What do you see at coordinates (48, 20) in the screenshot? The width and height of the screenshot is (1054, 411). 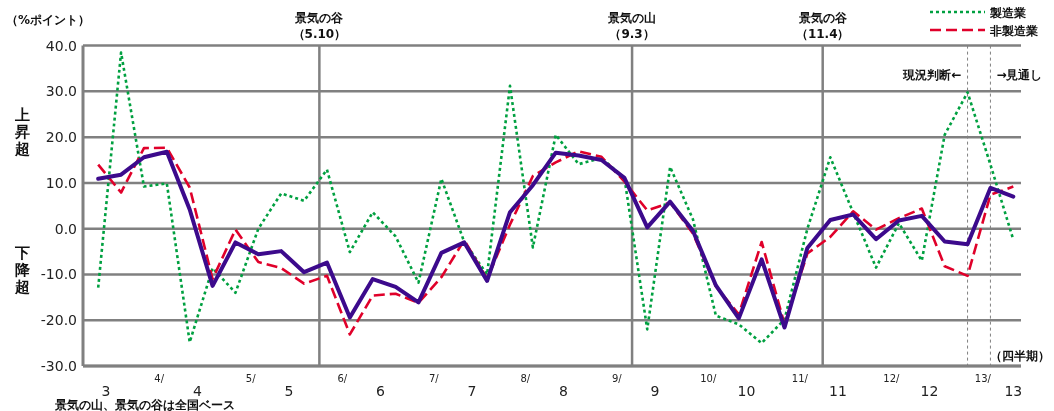 I see `y-axis-title: （%ポイント）` at bounding box center [48, 20].